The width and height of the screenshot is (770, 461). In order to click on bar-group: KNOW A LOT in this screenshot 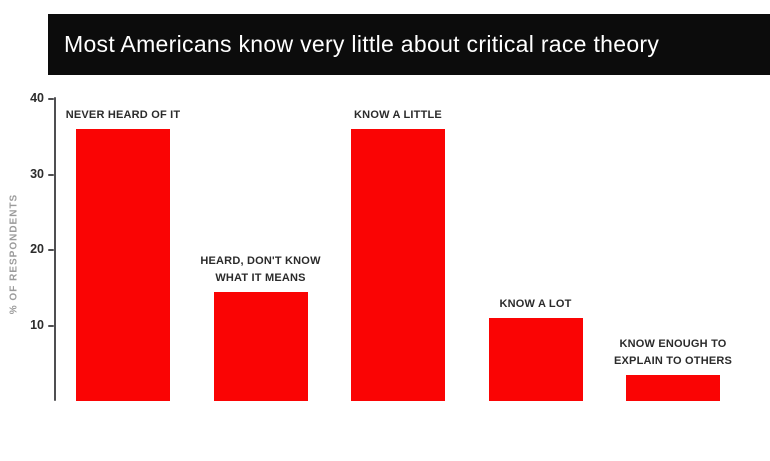, I will do `click(535, 348)`.